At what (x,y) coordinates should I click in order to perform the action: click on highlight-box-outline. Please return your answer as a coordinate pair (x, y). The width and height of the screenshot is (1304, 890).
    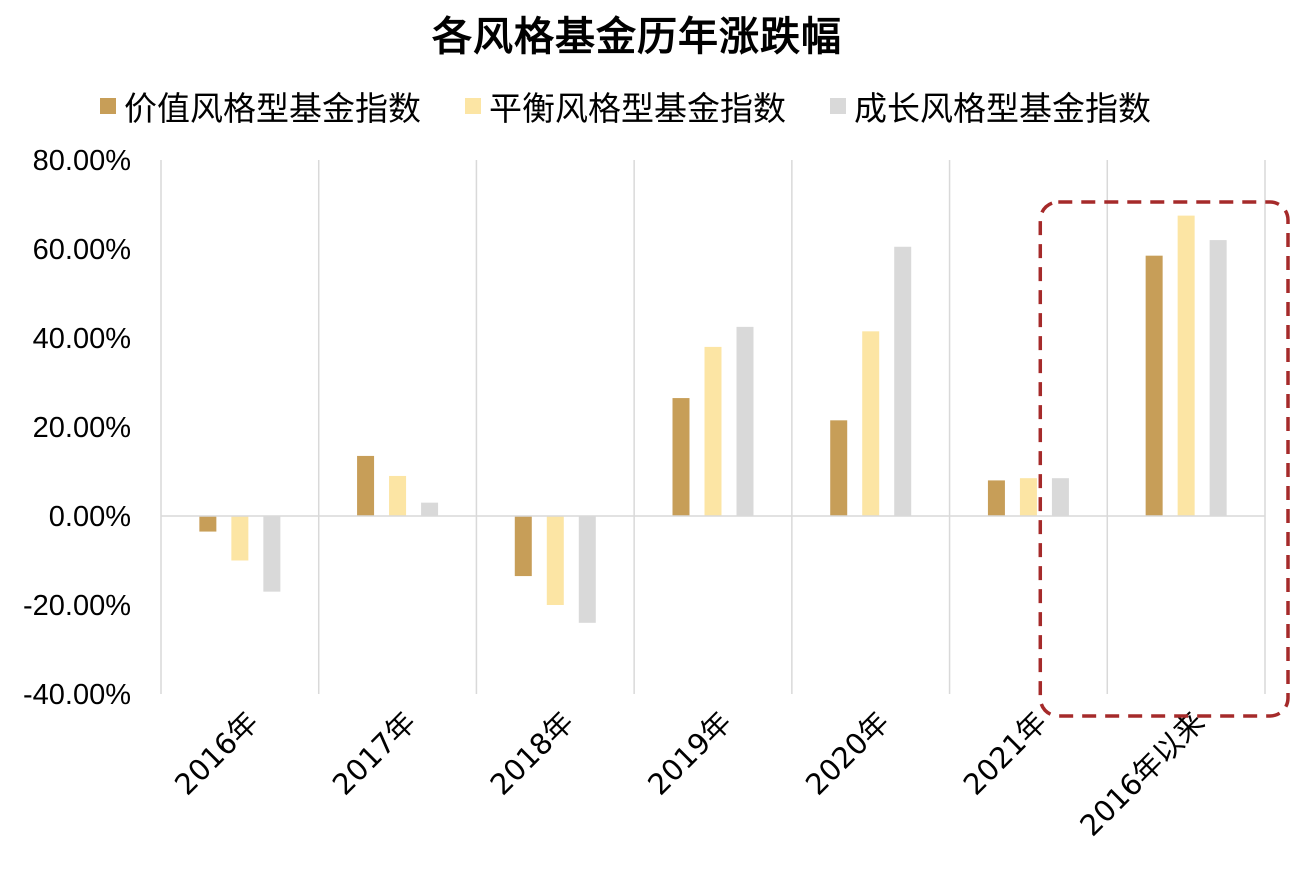
    Looking at the image, I should click on (1164, 459).